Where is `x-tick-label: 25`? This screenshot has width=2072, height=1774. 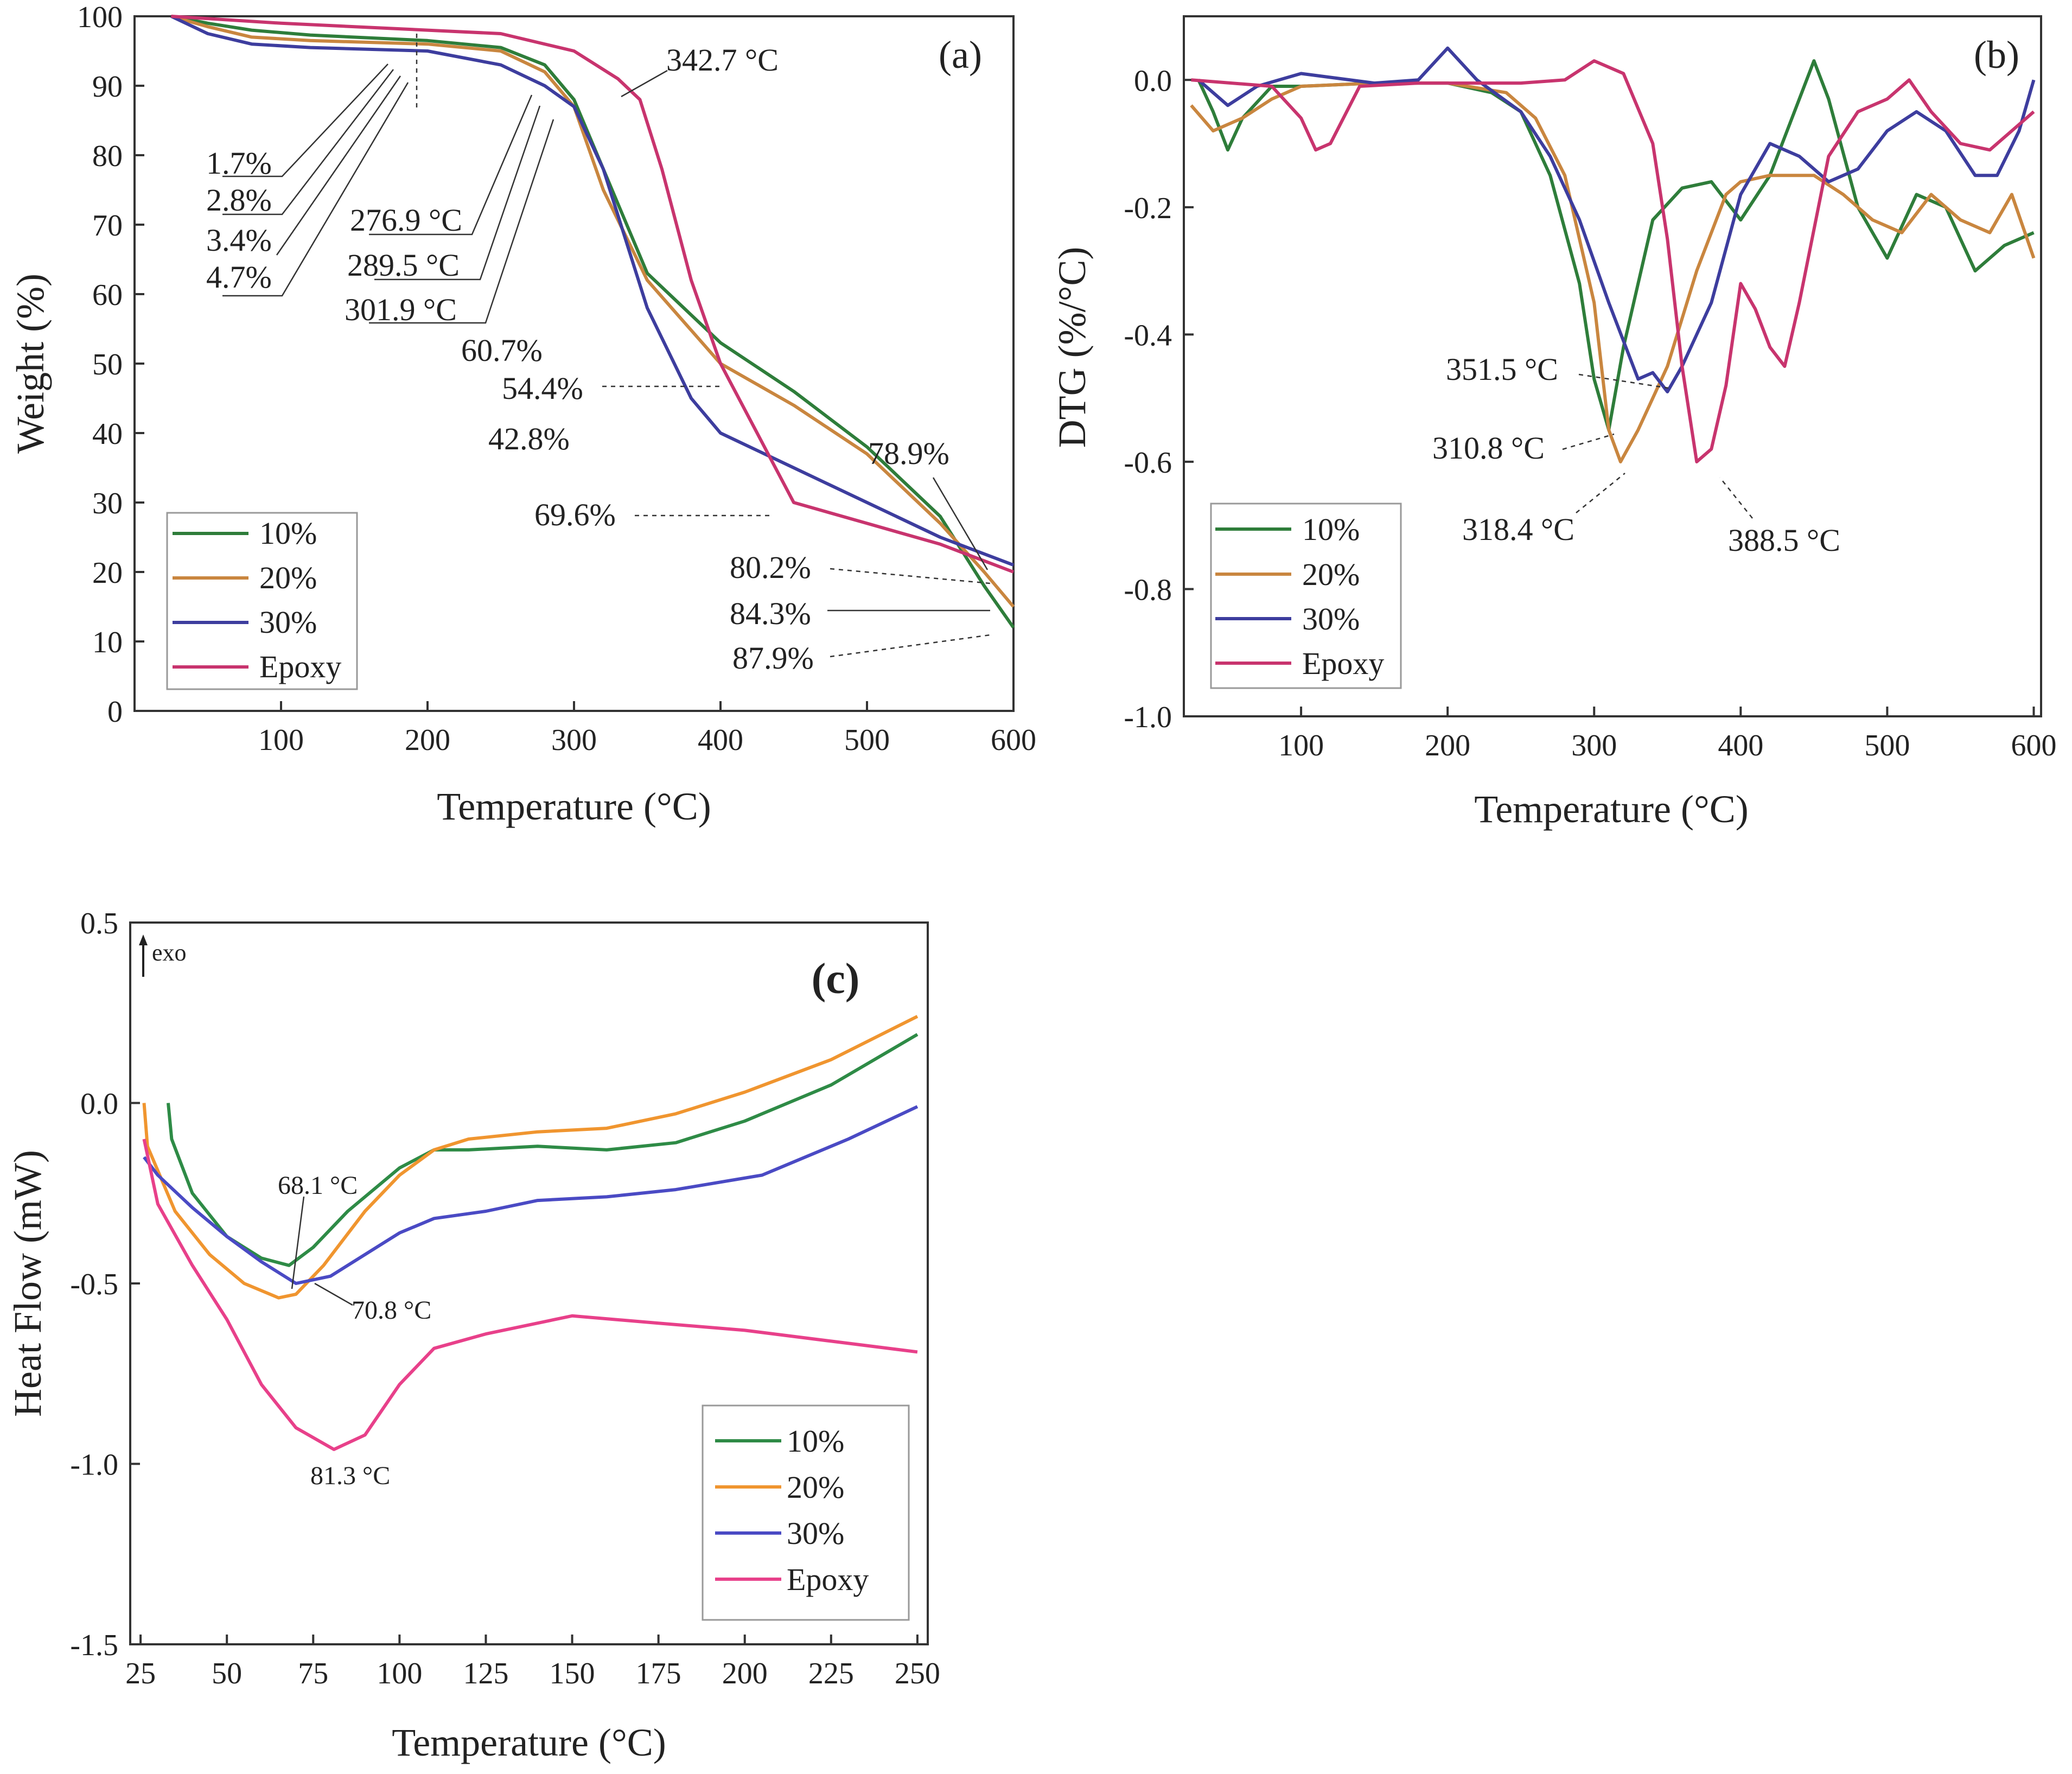 x-tick-label: 25 is located at coordinates (140, 1674).